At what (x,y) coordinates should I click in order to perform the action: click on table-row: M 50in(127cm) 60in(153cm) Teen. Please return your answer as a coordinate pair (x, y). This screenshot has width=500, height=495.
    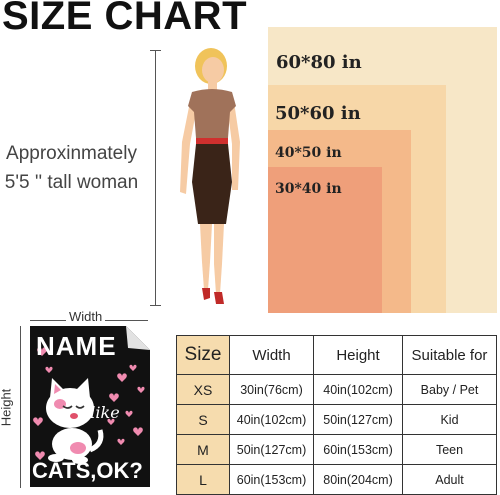
    Looking at the image, I should click on (336, 449).